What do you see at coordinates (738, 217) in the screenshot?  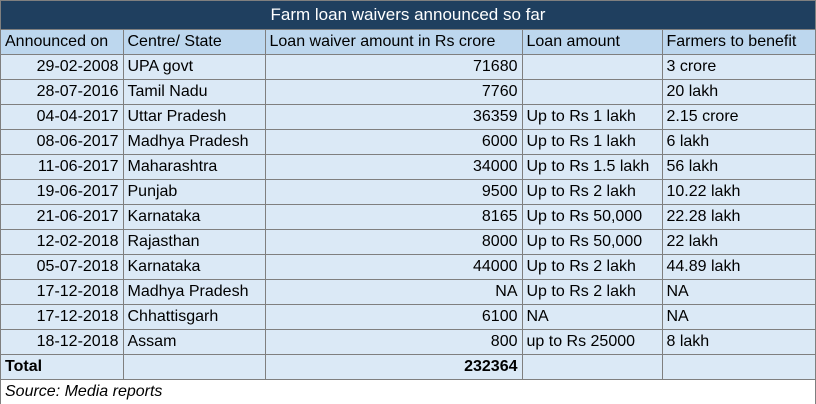 I see `cell-farmers-to-benefit: 22.28 lakh` at bounding box center [738, 217].